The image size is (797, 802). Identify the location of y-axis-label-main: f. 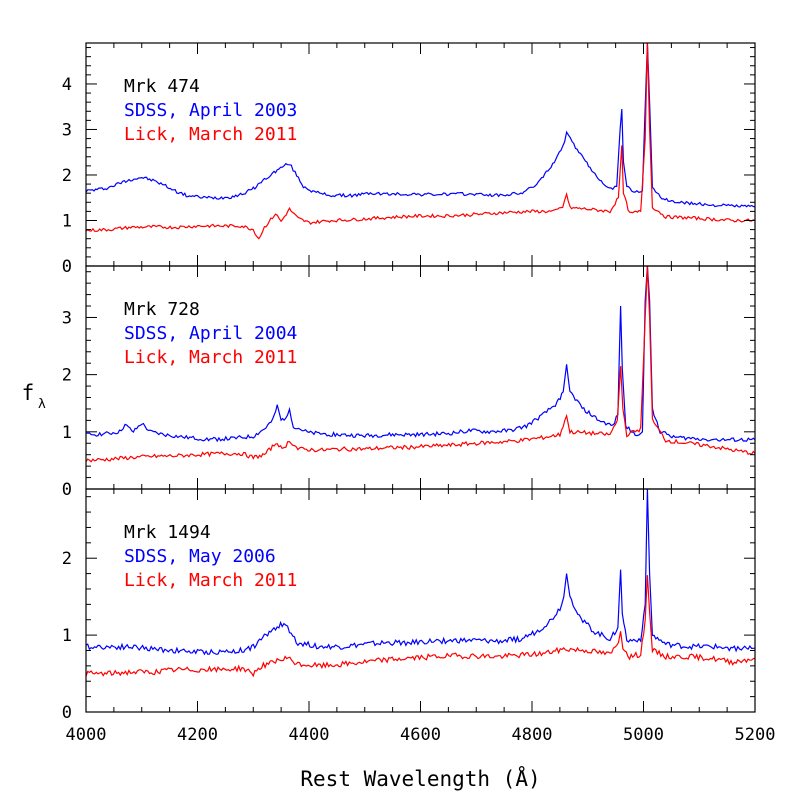
(28, 393).